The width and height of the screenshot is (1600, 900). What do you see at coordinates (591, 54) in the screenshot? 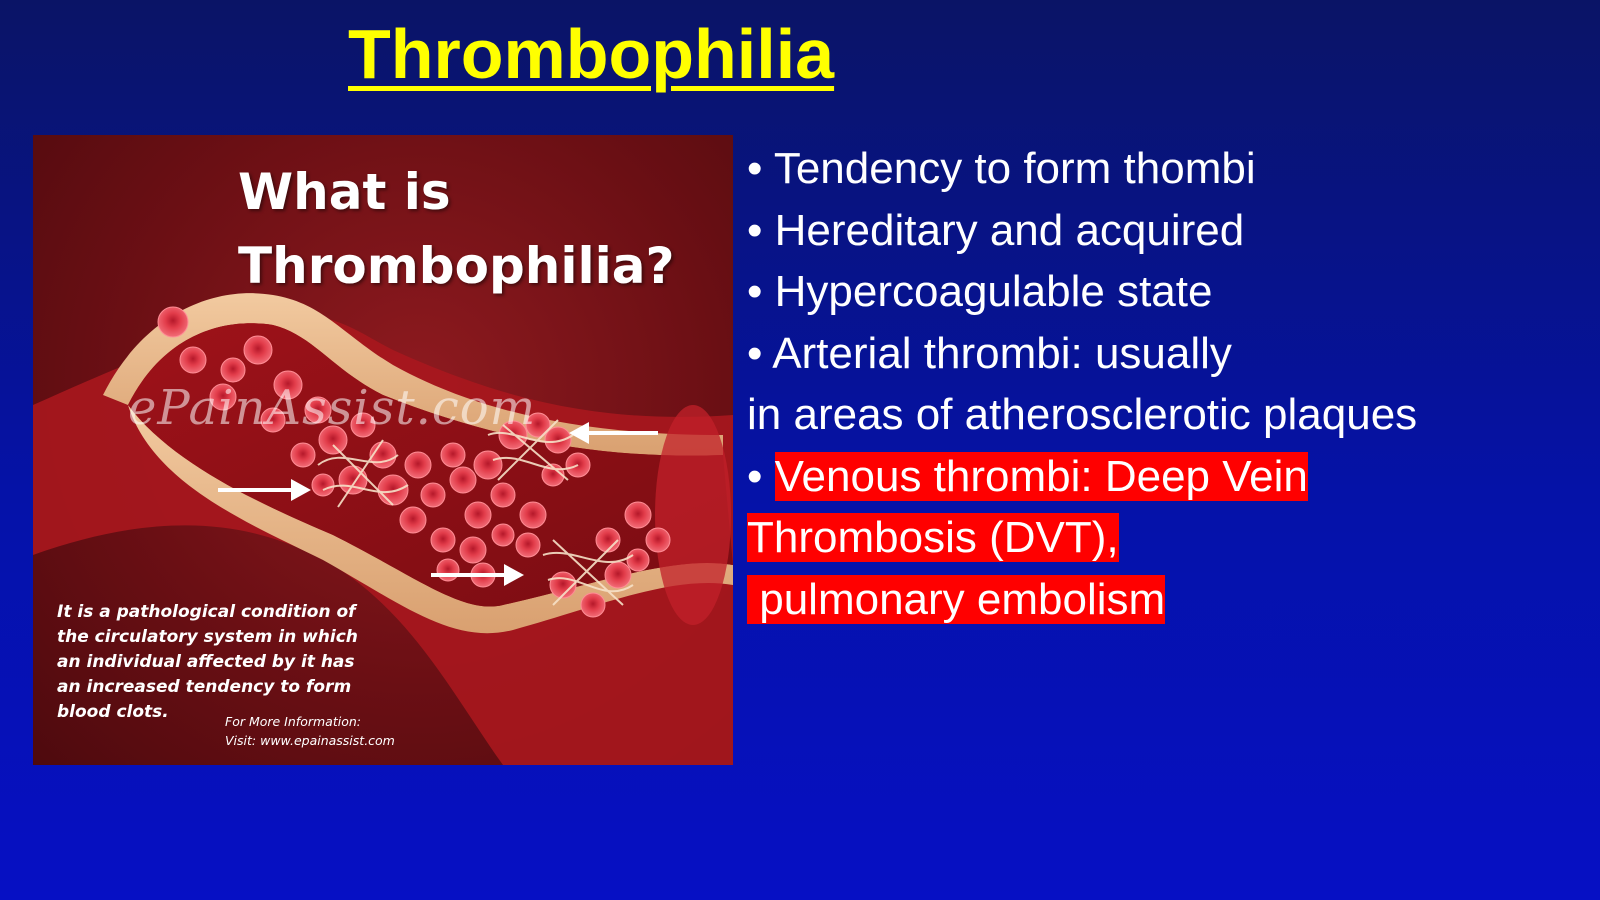
I see `slide-title: Thrombophilia` at bounding box center [591, 54].